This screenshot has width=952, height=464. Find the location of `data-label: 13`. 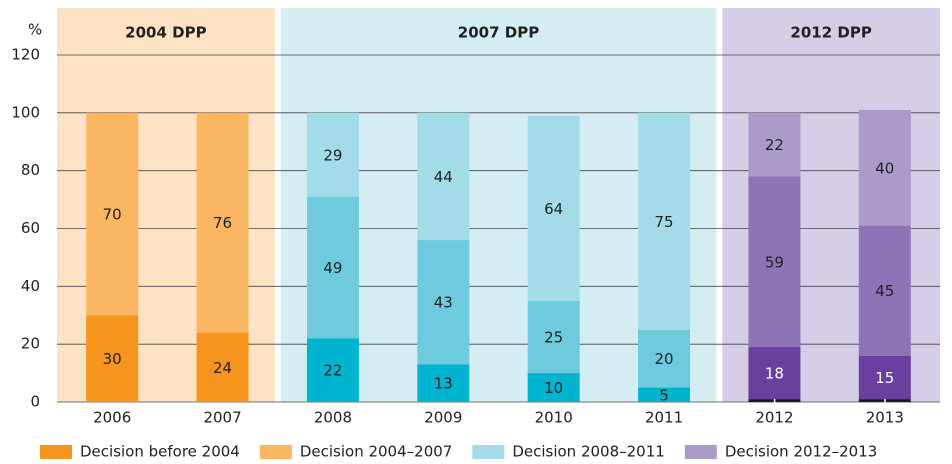

data-label: 13 is located at coordinates (443, 384).